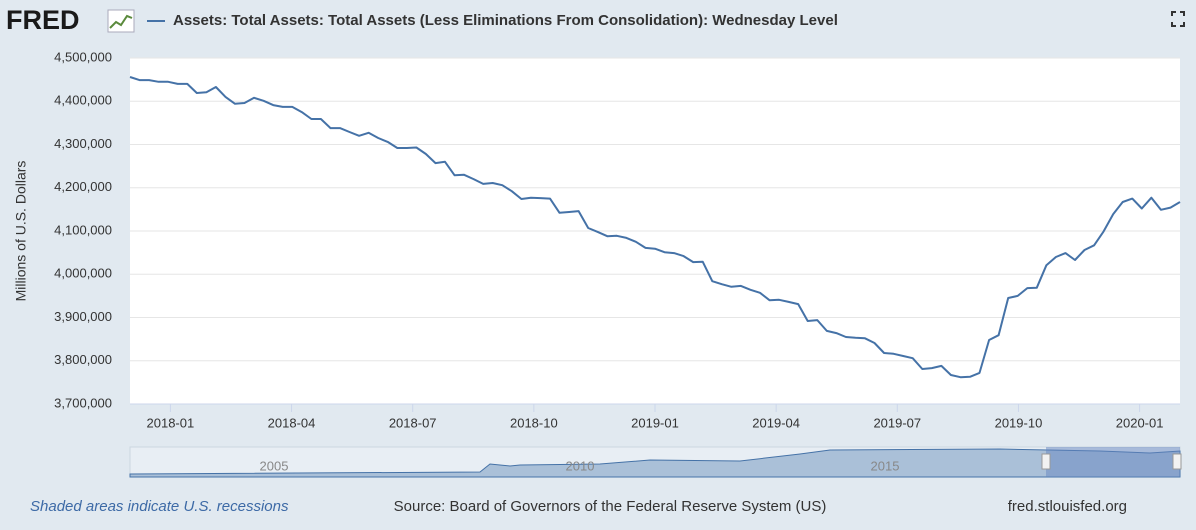 The image size is (1196, 530). Describe the element at coordinates (413, 422) in the screenshot. I see `x-tick-label: 2018-07` at that location.